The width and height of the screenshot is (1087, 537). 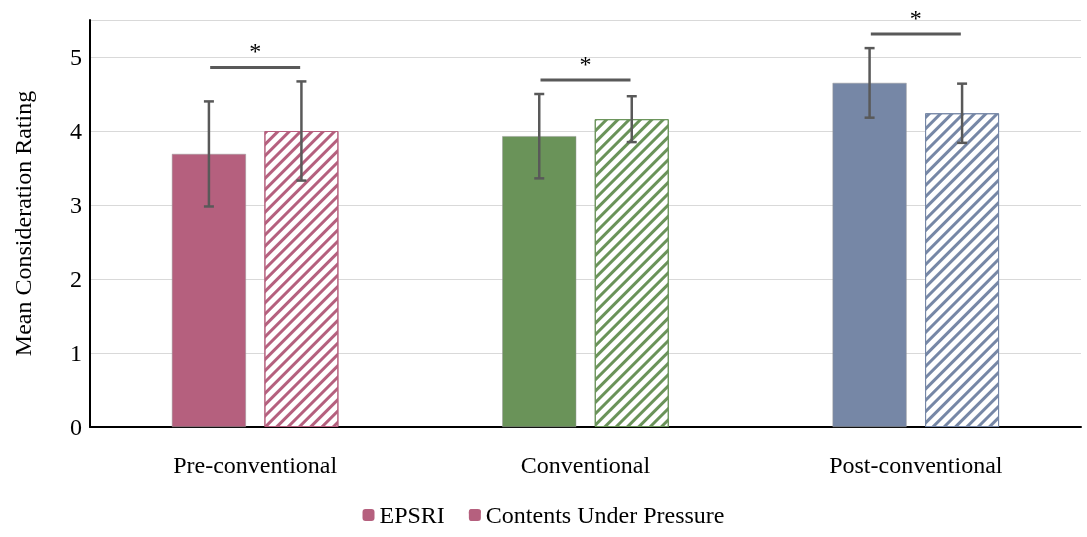 I want to click on y-tick-label: 4, so click(x=76, y=131).